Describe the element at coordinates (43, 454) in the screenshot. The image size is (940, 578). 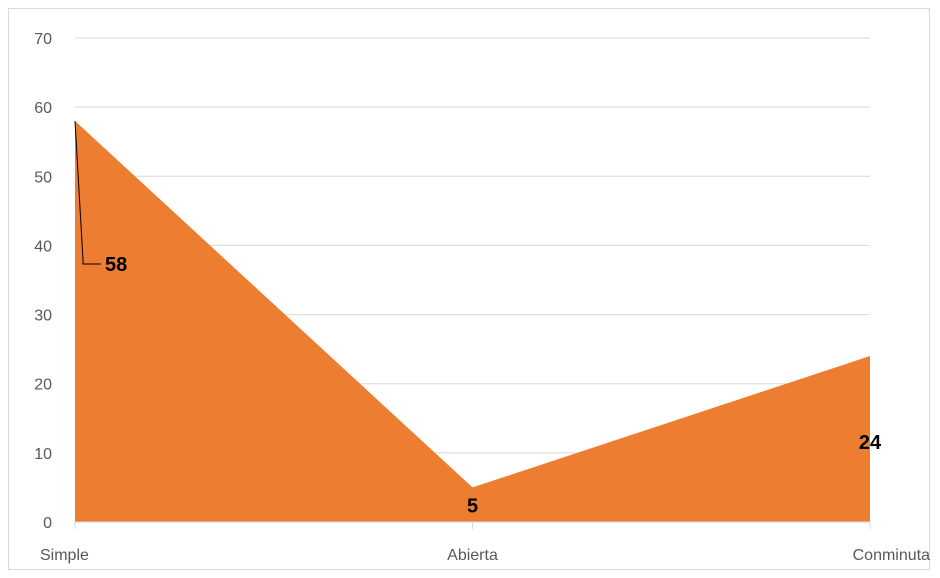
I see `y-tick-label: 10` at that location.